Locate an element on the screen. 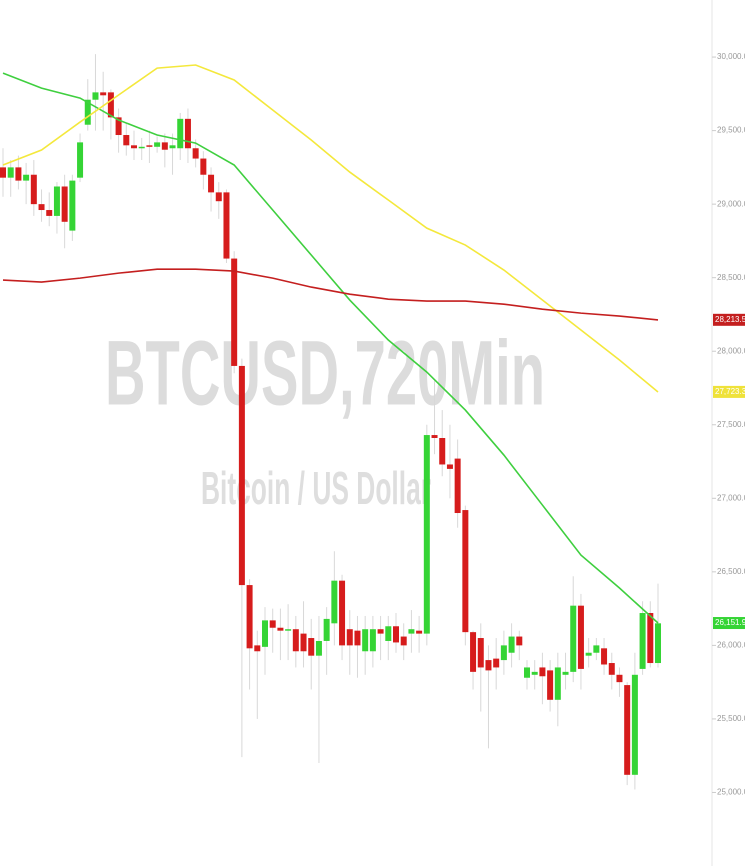 The width and height of the screenshot is (745, 866). moving-average-line is located at coordinates (330, 294).